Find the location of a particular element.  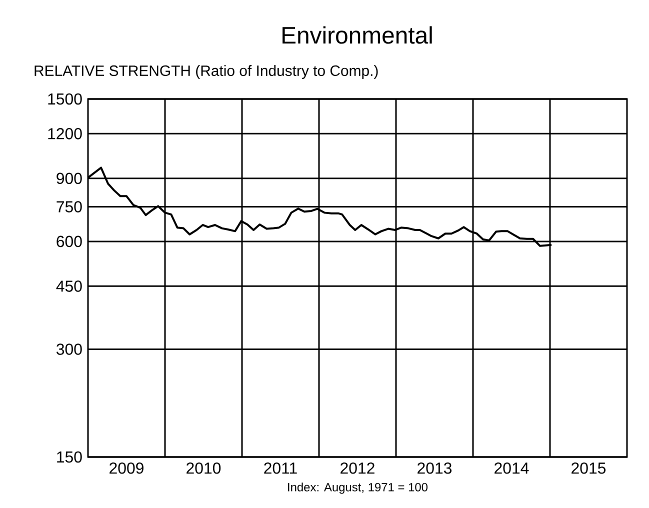

y-tick-label: 750 is located at coordinates (69, 206).